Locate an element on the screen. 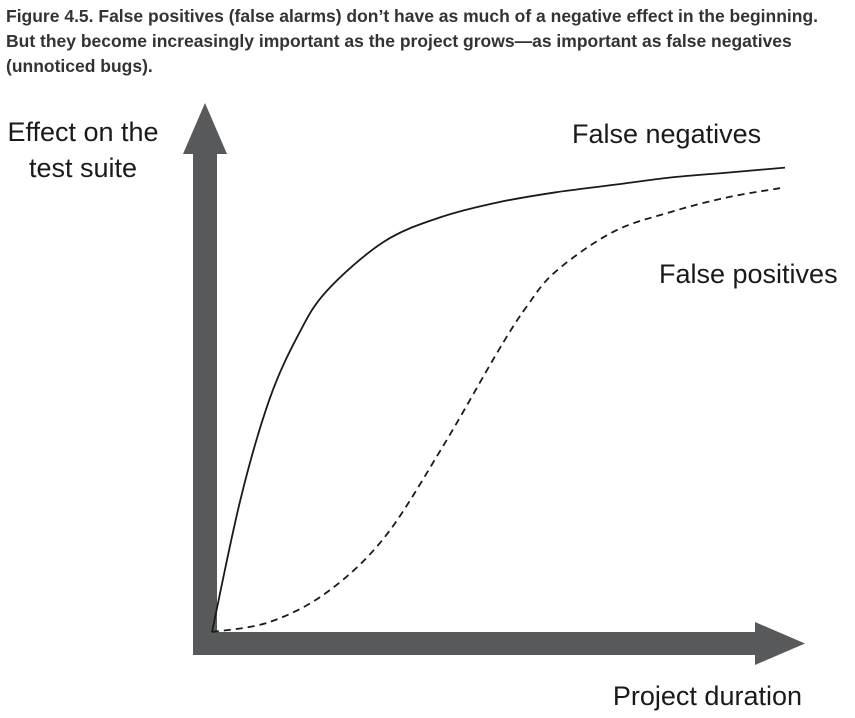 This screenshot has height=718, width=855. series-label-false-negatives: False negatives is located at coordinates (666, 134).